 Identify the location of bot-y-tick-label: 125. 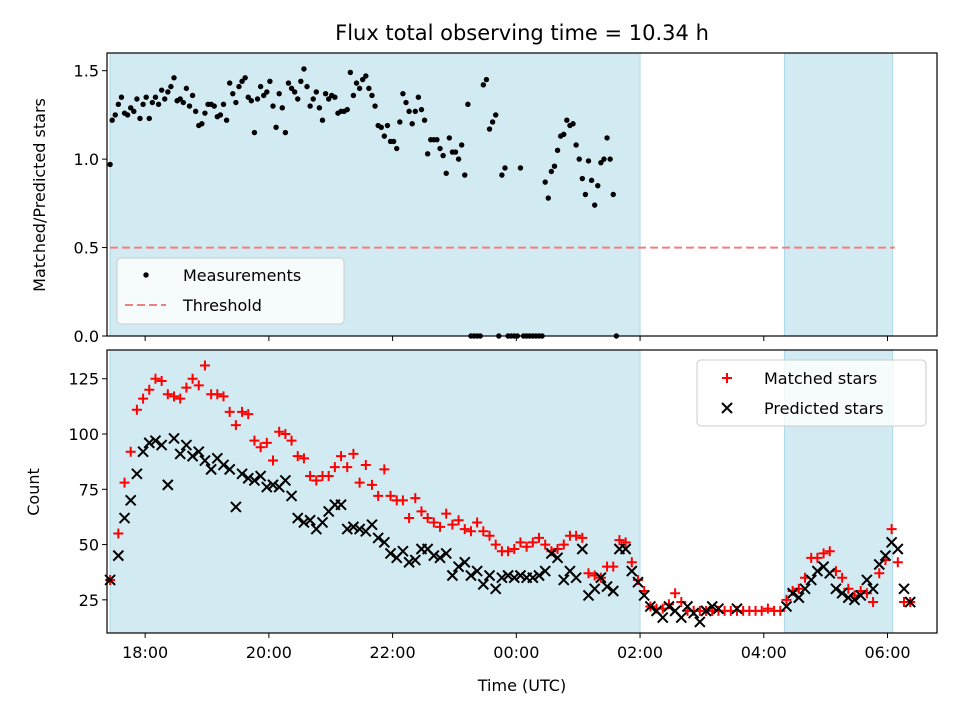
(83, 379).